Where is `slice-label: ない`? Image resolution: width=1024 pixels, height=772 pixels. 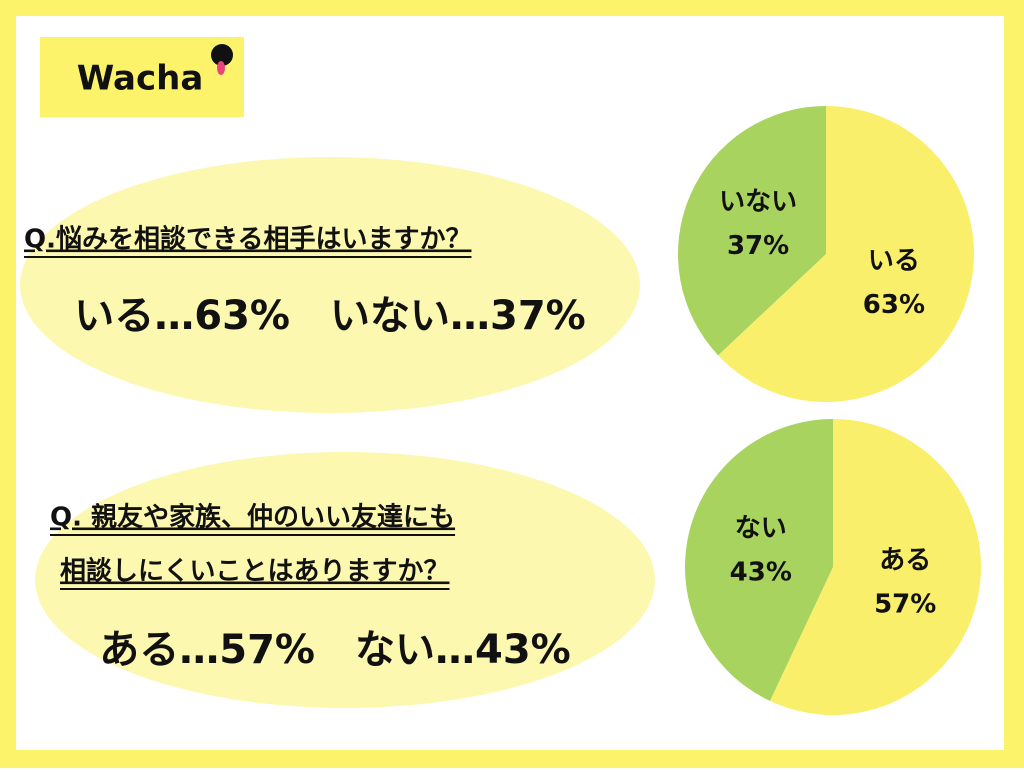
slice-label: ない is located at coordinates (761, 528).